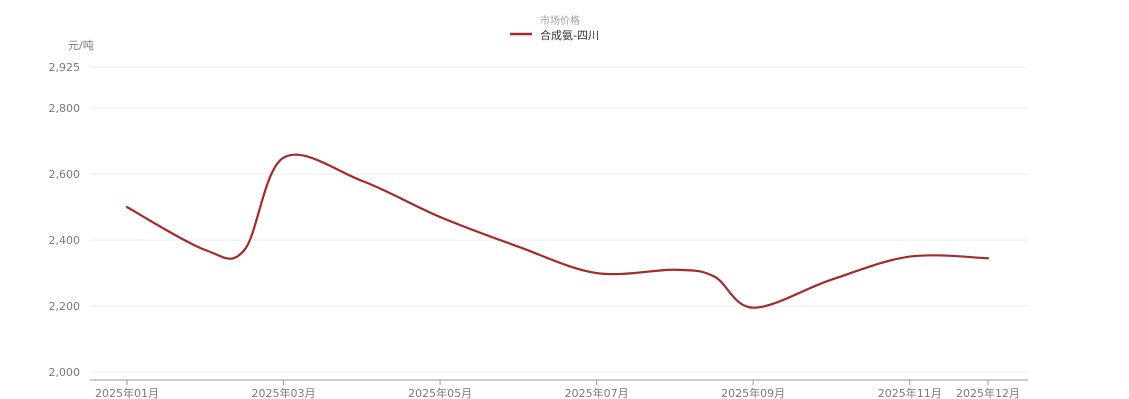 Image resolution: width=1129 pixels, height=399 pixels. I want to click on y-tick-label: 2,800, so click(65, 108).